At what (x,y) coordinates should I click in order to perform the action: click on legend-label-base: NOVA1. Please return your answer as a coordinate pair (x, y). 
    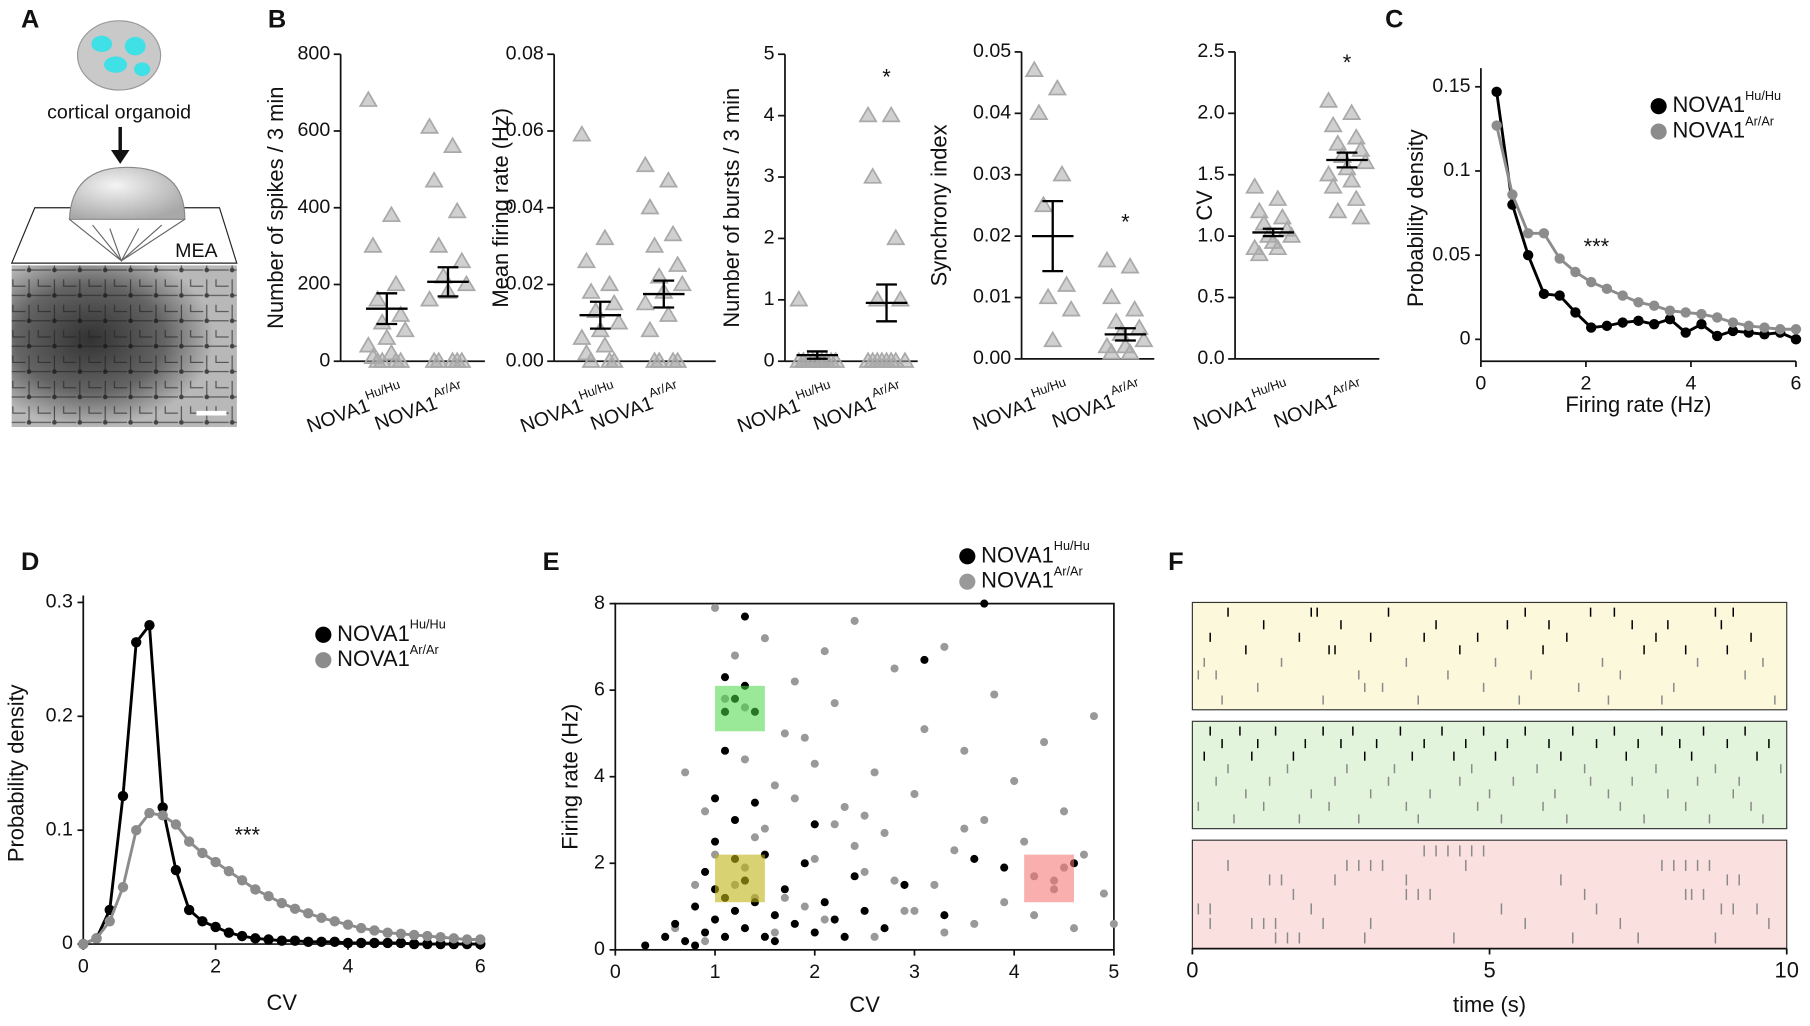
    Looking at the image, I should click on (1017, 554).